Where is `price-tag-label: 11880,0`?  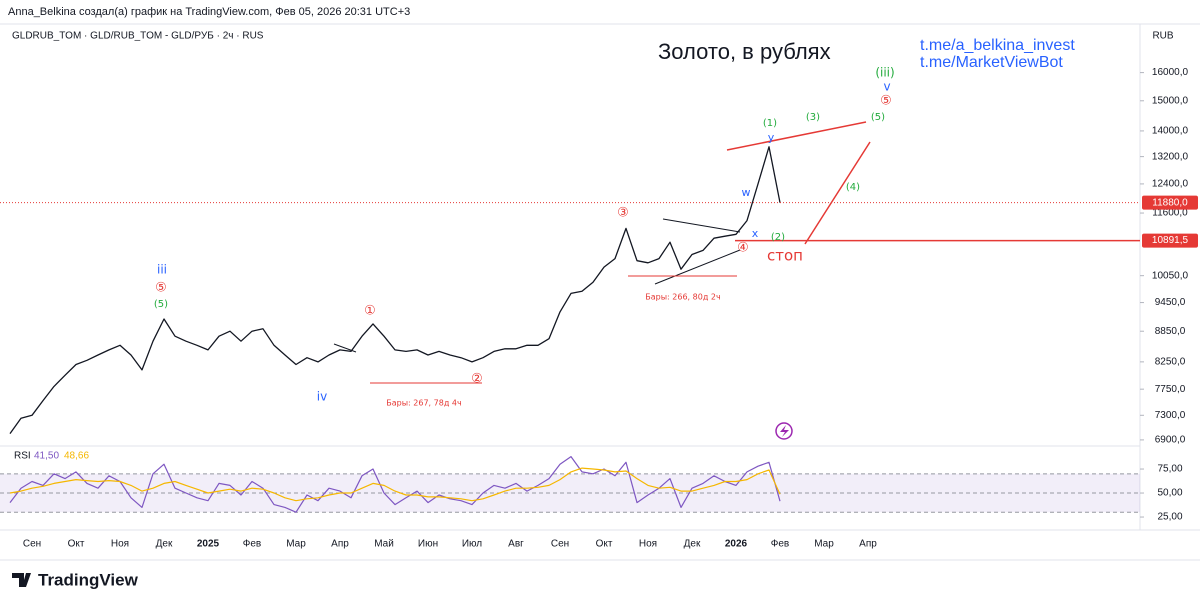
price-tag-label: 11880,0 is located at coordinates (1170, 202).